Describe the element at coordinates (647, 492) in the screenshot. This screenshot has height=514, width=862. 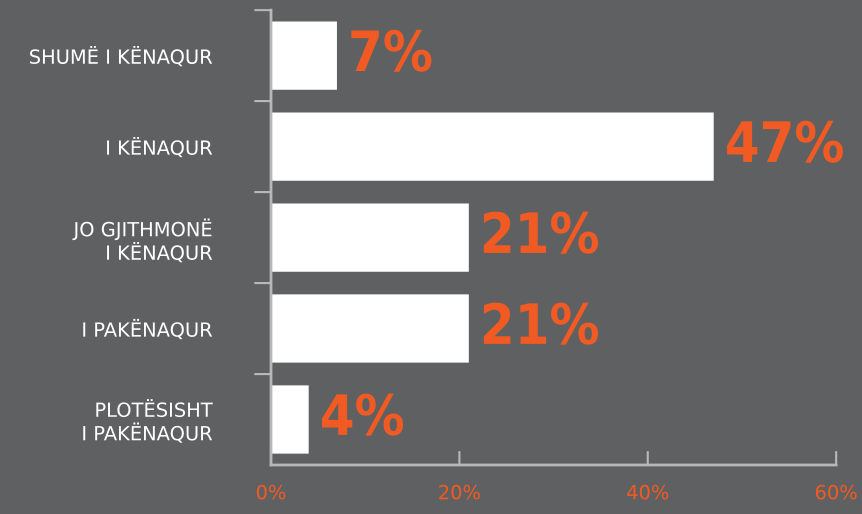
I see `x-tick-label: 40%` at that location.